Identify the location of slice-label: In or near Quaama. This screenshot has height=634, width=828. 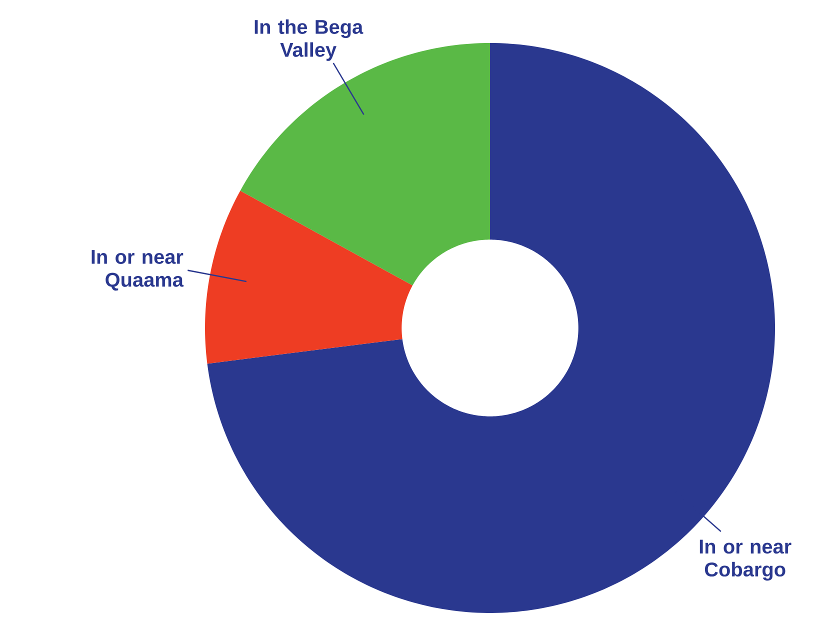
(138, 270).